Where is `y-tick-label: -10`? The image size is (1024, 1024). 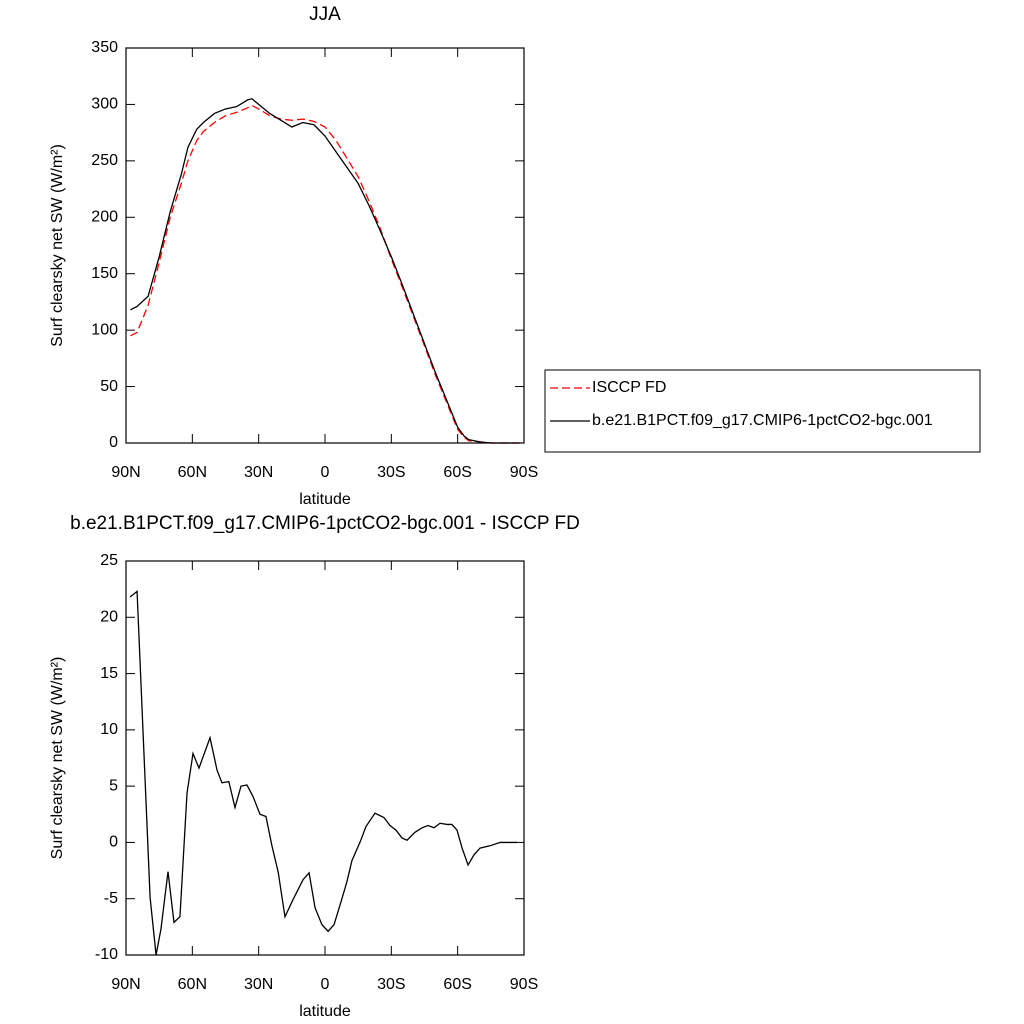 y-tick-label: -10 is located at coordinates (106, 954).